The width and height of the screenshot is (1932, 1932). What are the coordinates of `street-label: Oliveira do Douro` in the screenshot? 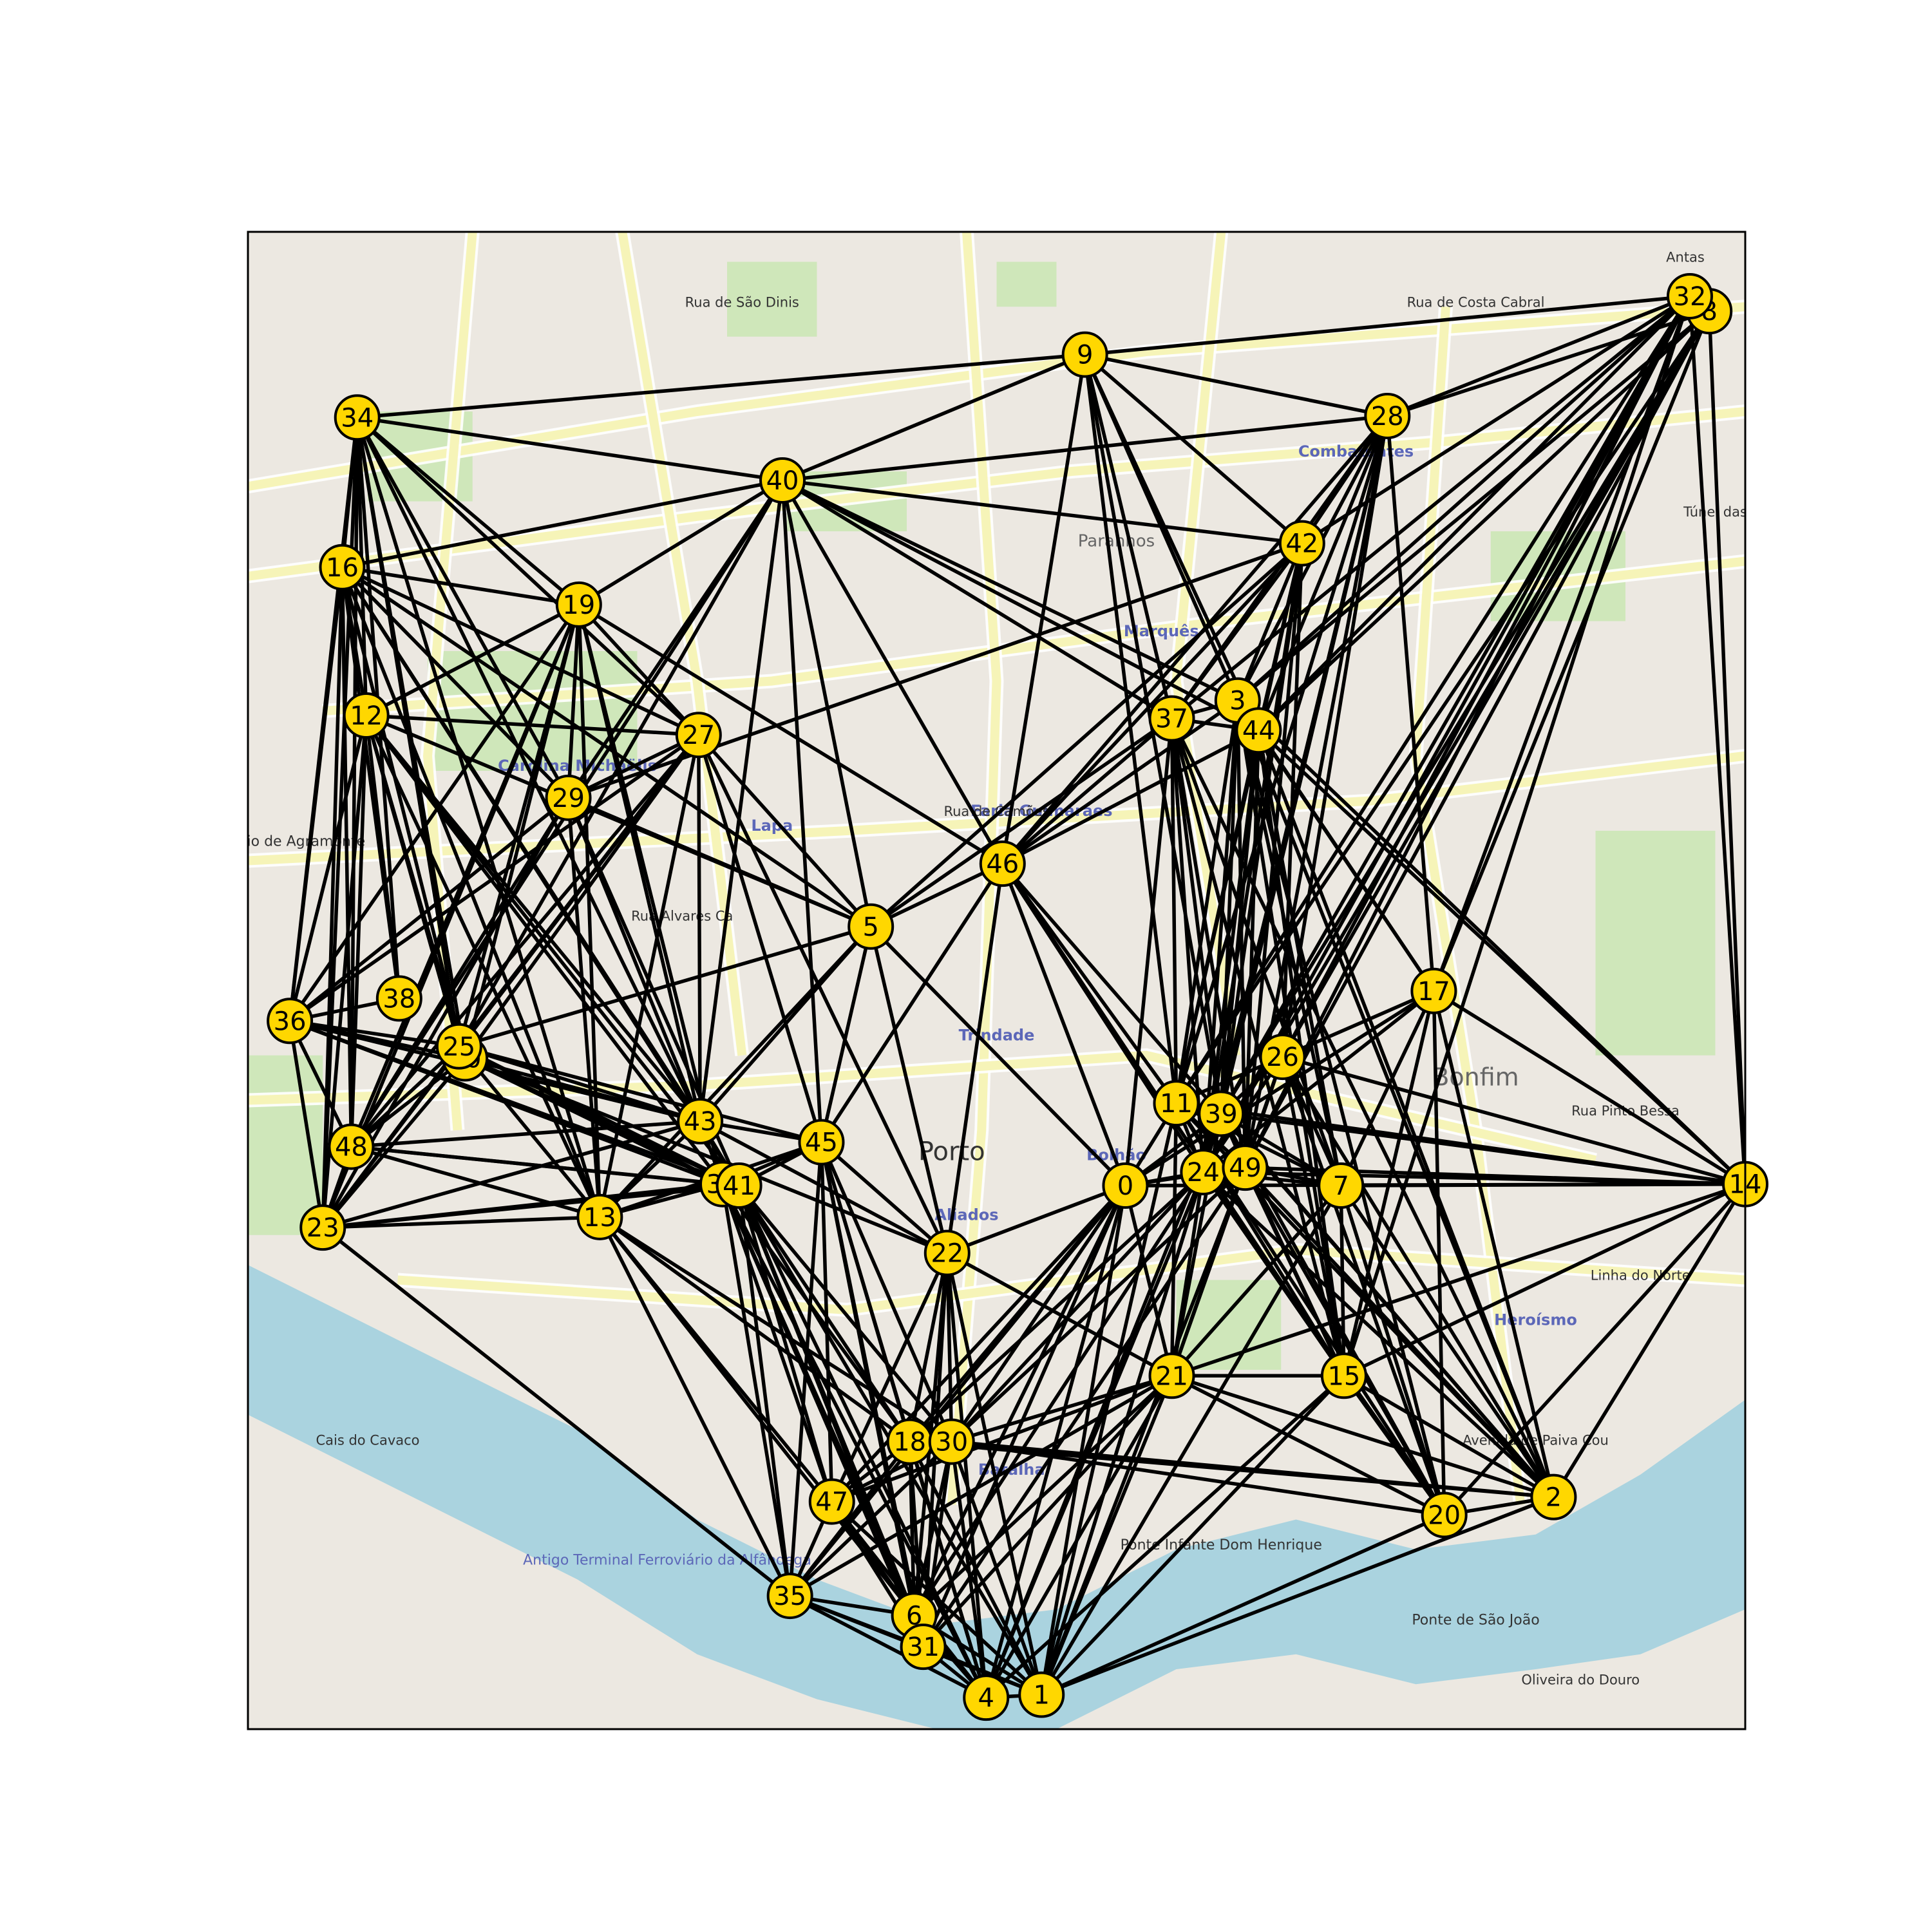 It's located at (1580, 1679).